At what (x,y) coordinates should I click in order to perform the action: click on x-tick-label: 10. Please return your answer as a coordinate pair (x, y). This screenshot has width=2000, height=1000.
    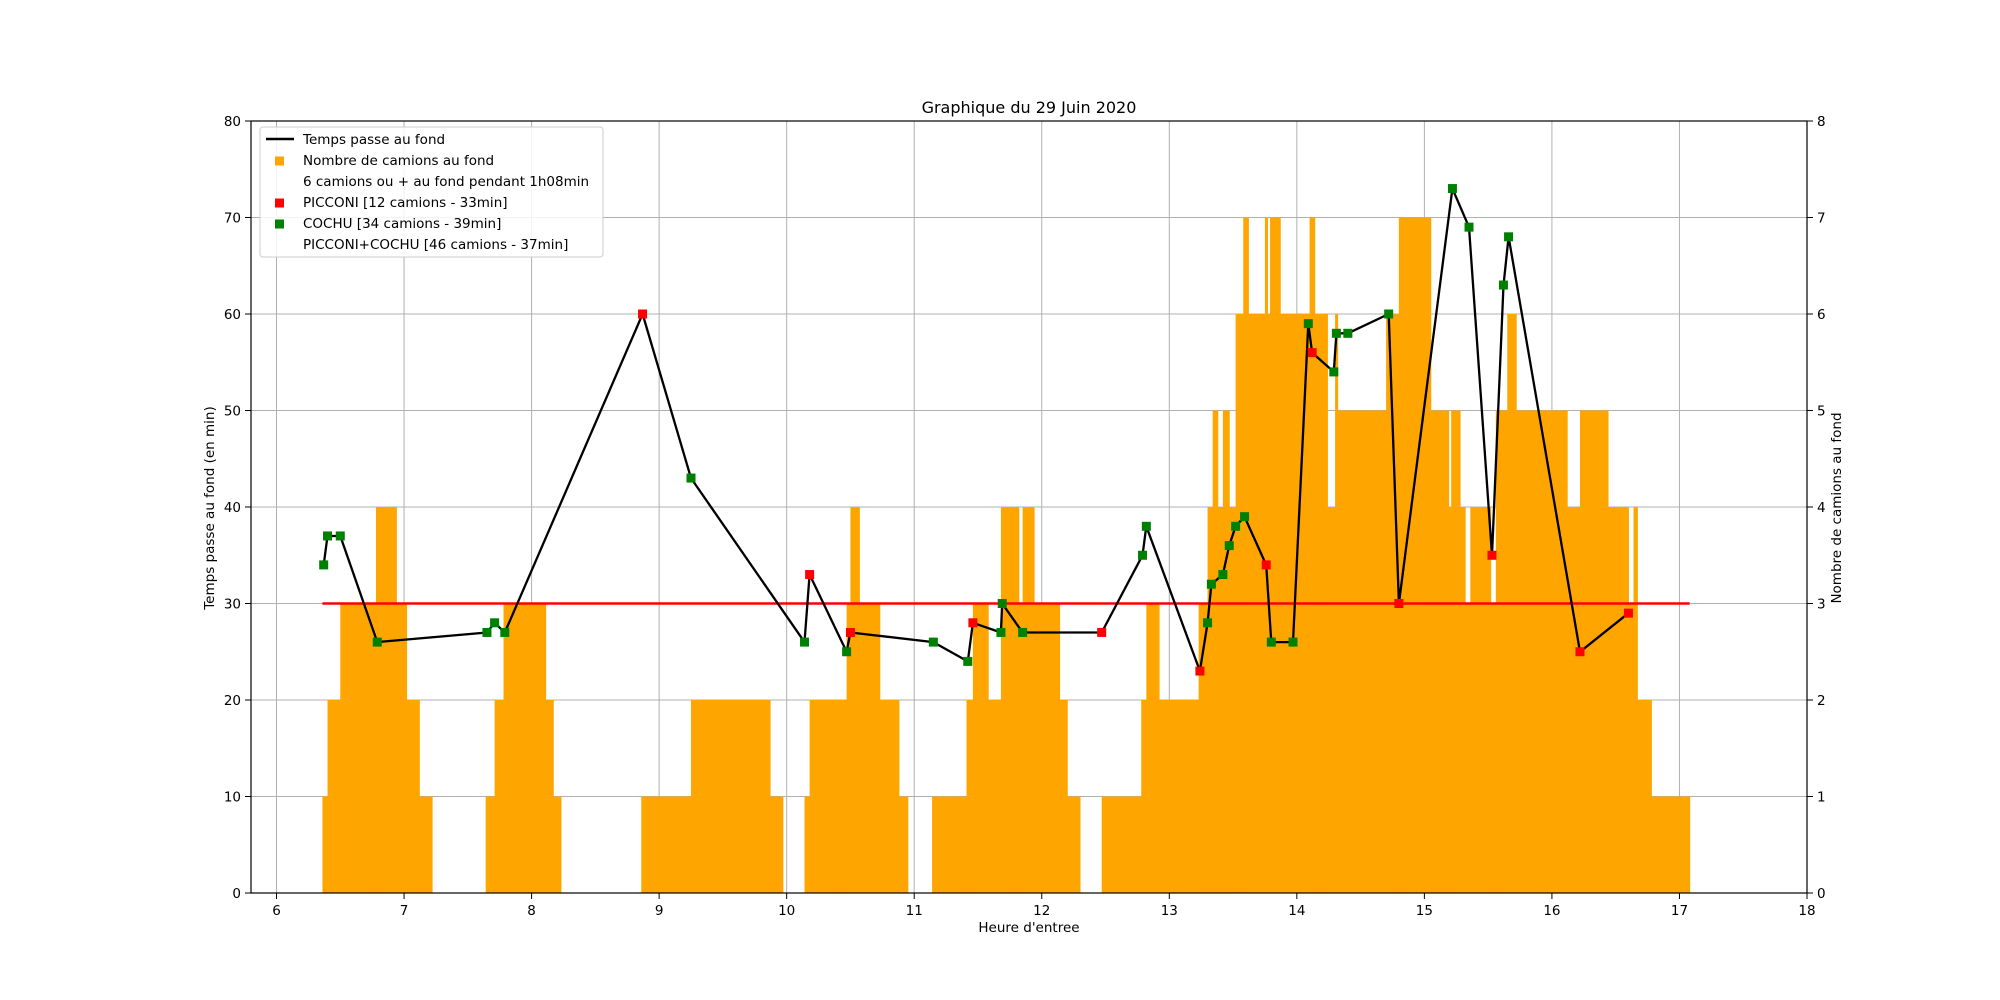
    Looking at the image, I should click on (786, 911).